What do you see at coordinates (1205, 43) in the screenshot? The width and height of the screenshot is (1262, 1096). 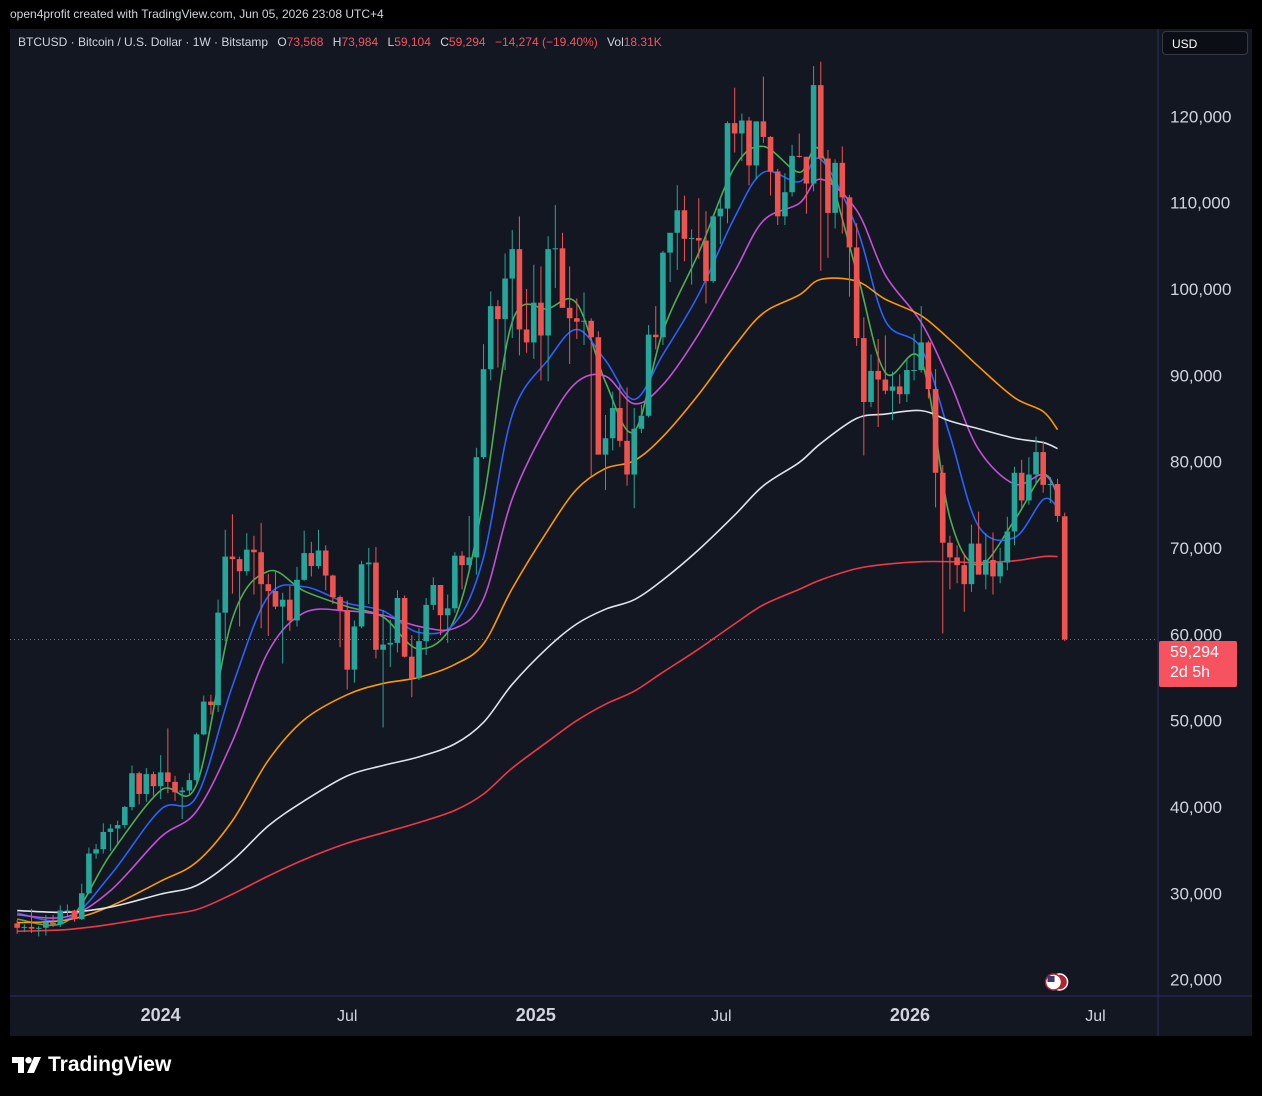 I see `currency-selector: USD` at bounding box center [1205, 43].